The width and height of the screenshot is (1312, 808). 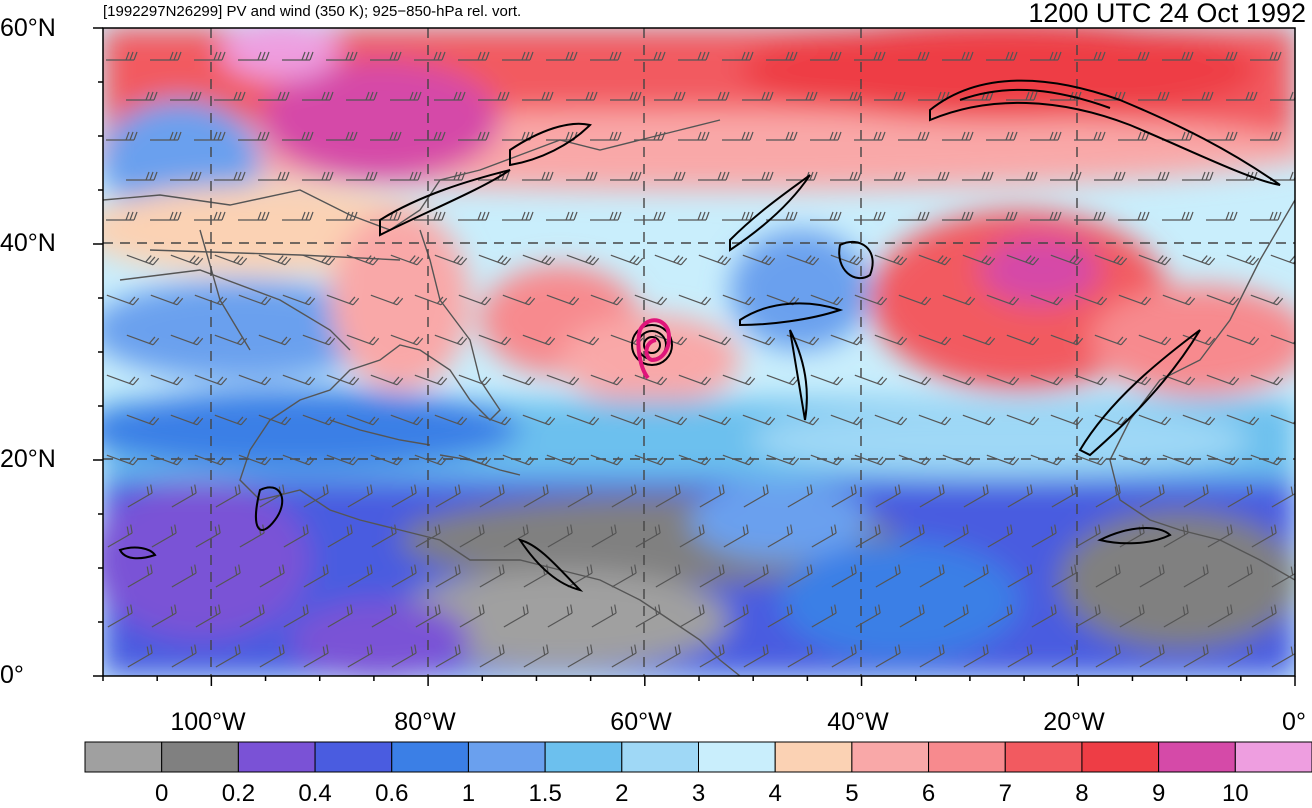 What do you see at coordinates (425, 722) in the screenshot?
I see `lon-label-80w: 80°W` at bounding box center [425, 722].